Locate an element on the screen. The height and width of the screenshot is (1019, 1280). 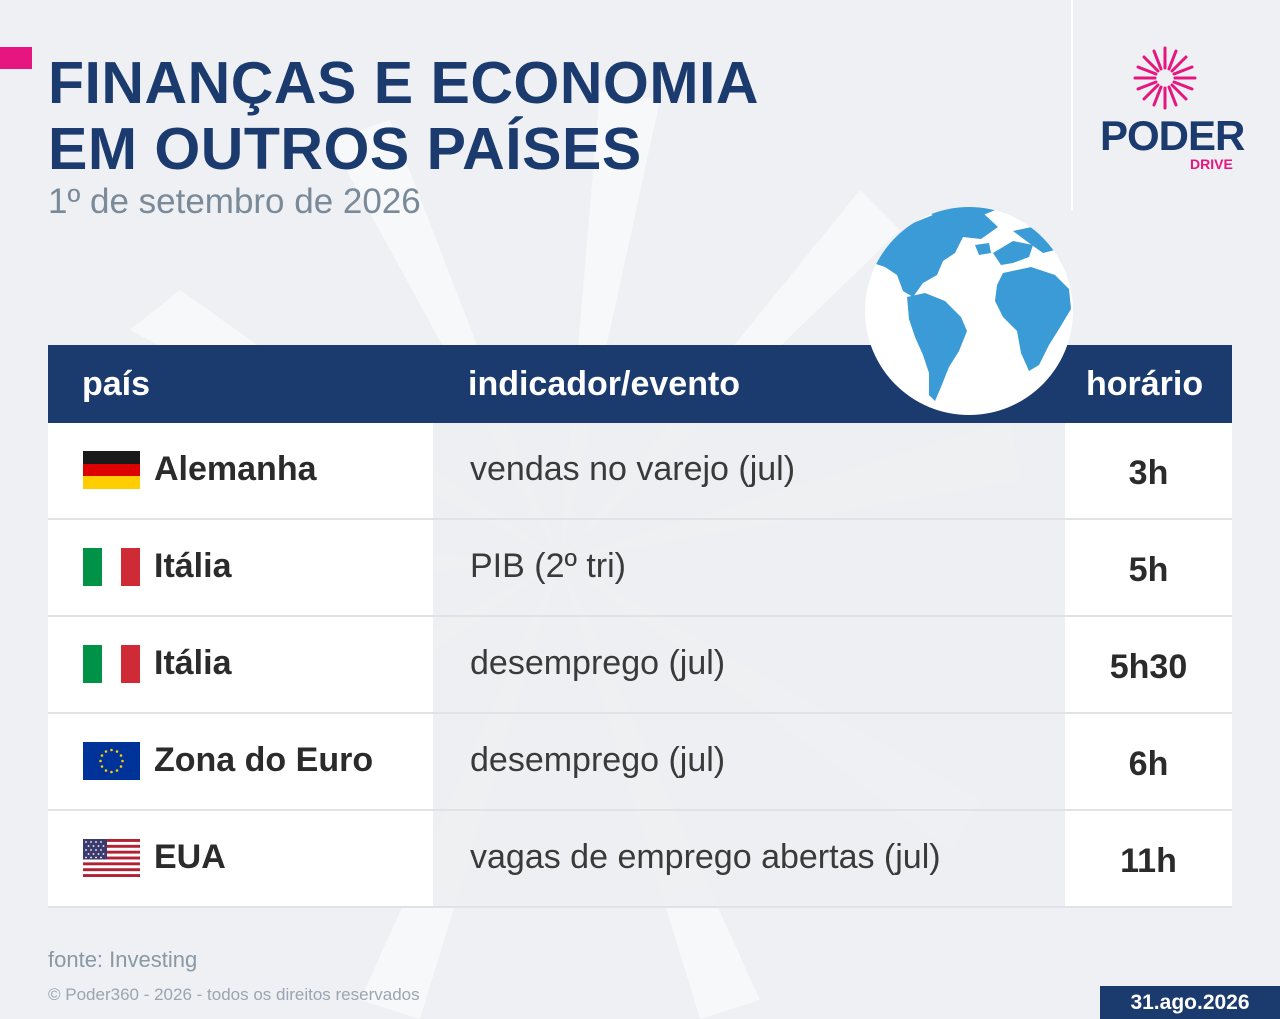
time-text: 5h30 is located at coordinates (1148, 667).